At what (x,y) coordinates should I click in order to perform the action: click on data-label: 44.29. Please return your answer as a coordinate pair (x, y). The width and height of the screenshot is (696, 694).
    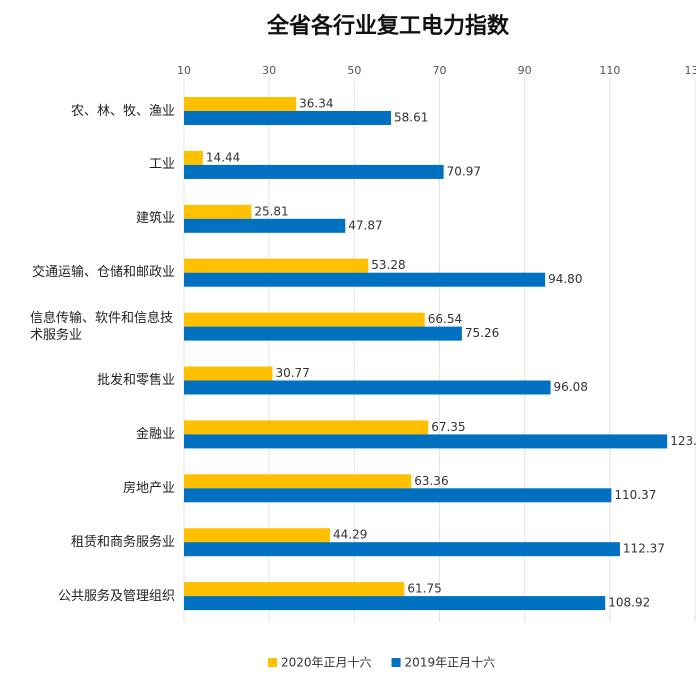
    Looking at the image, I should click on (350, 535).